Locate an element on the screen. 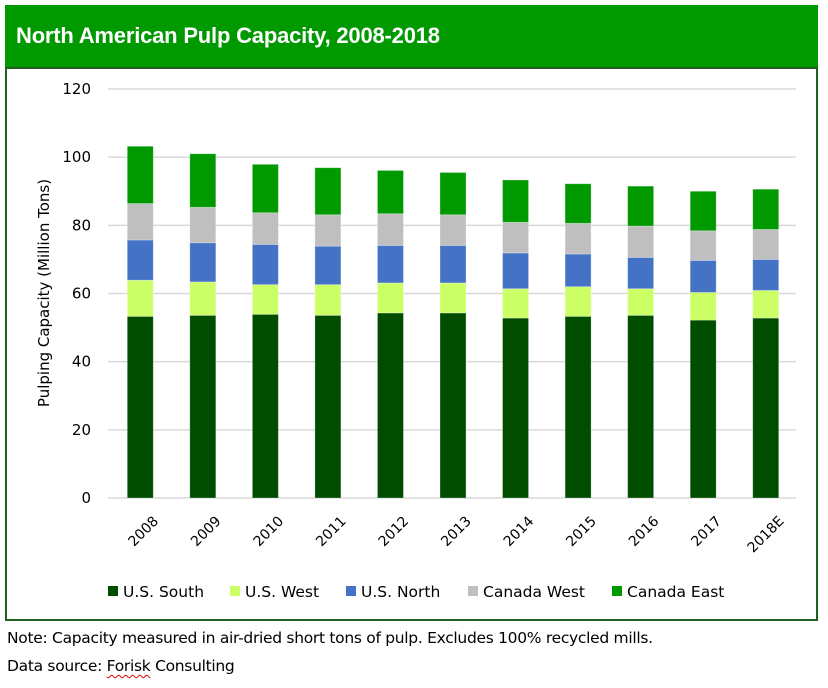 This screenshot has height=688, width=828. y-axis-label: Pulping Capacity (Million Tons) is located at coordinates (44, 293).